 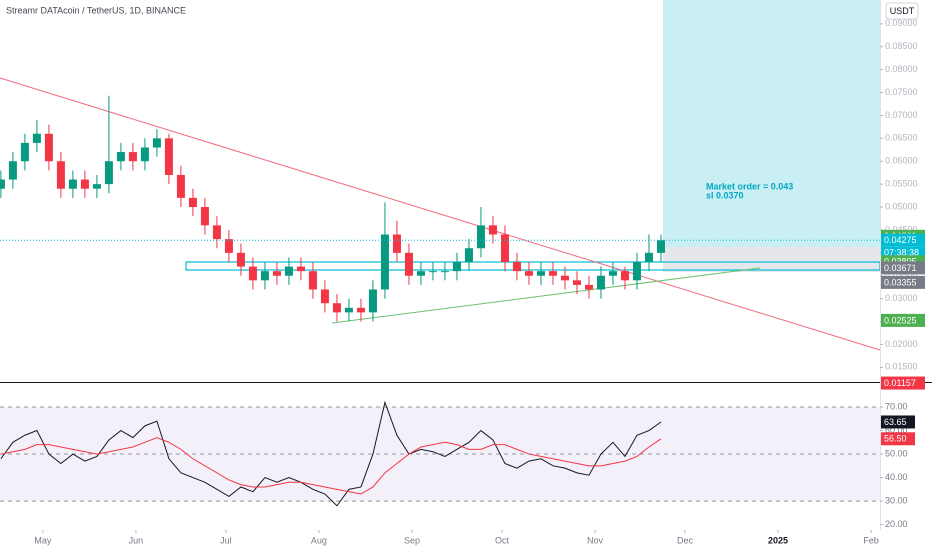 What do you see at coordinates (900, 282) in the screenshot?
I see `price-tag-label: 0.03355` at bounding box center [900, 282].